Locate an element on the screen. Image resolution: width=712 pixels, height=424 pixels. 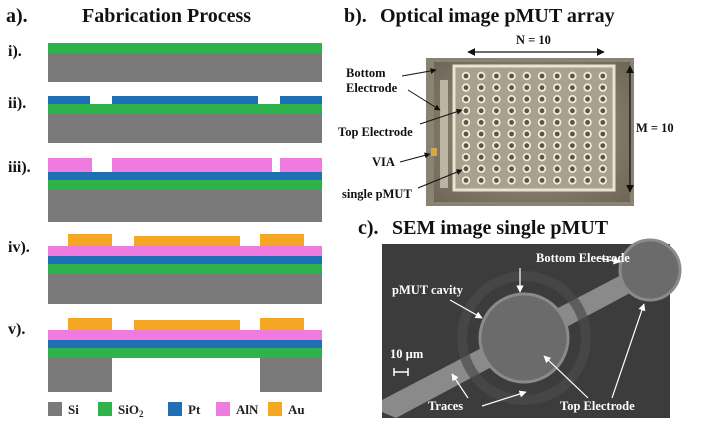
panel-c-label: c). is located at coordinates (368, 228).